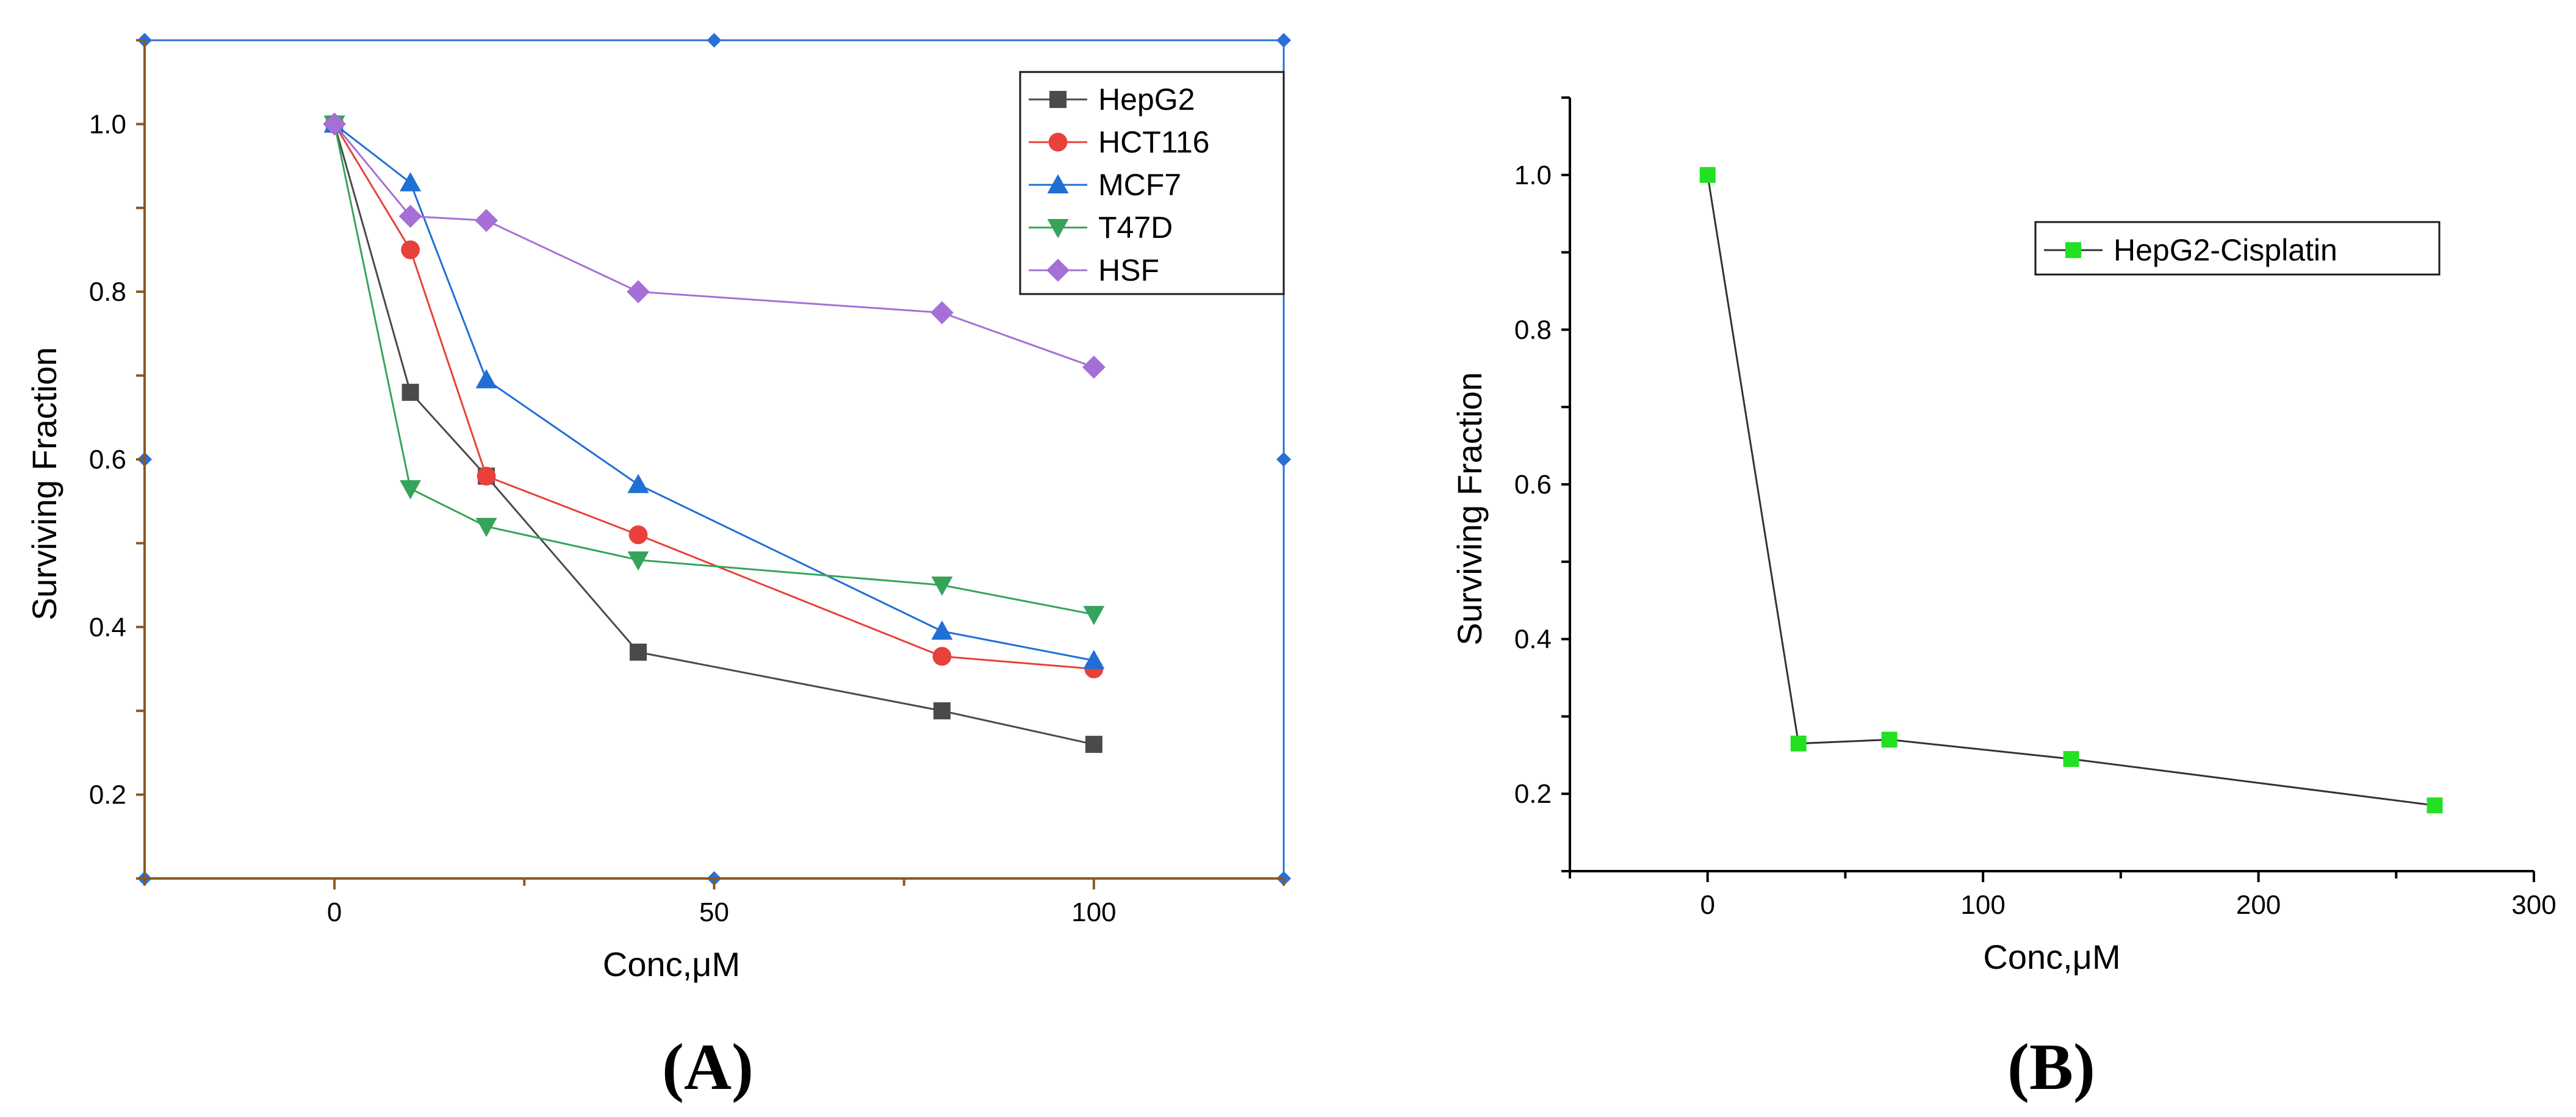  I want to click on series-line-hsf, so click(714, 245).